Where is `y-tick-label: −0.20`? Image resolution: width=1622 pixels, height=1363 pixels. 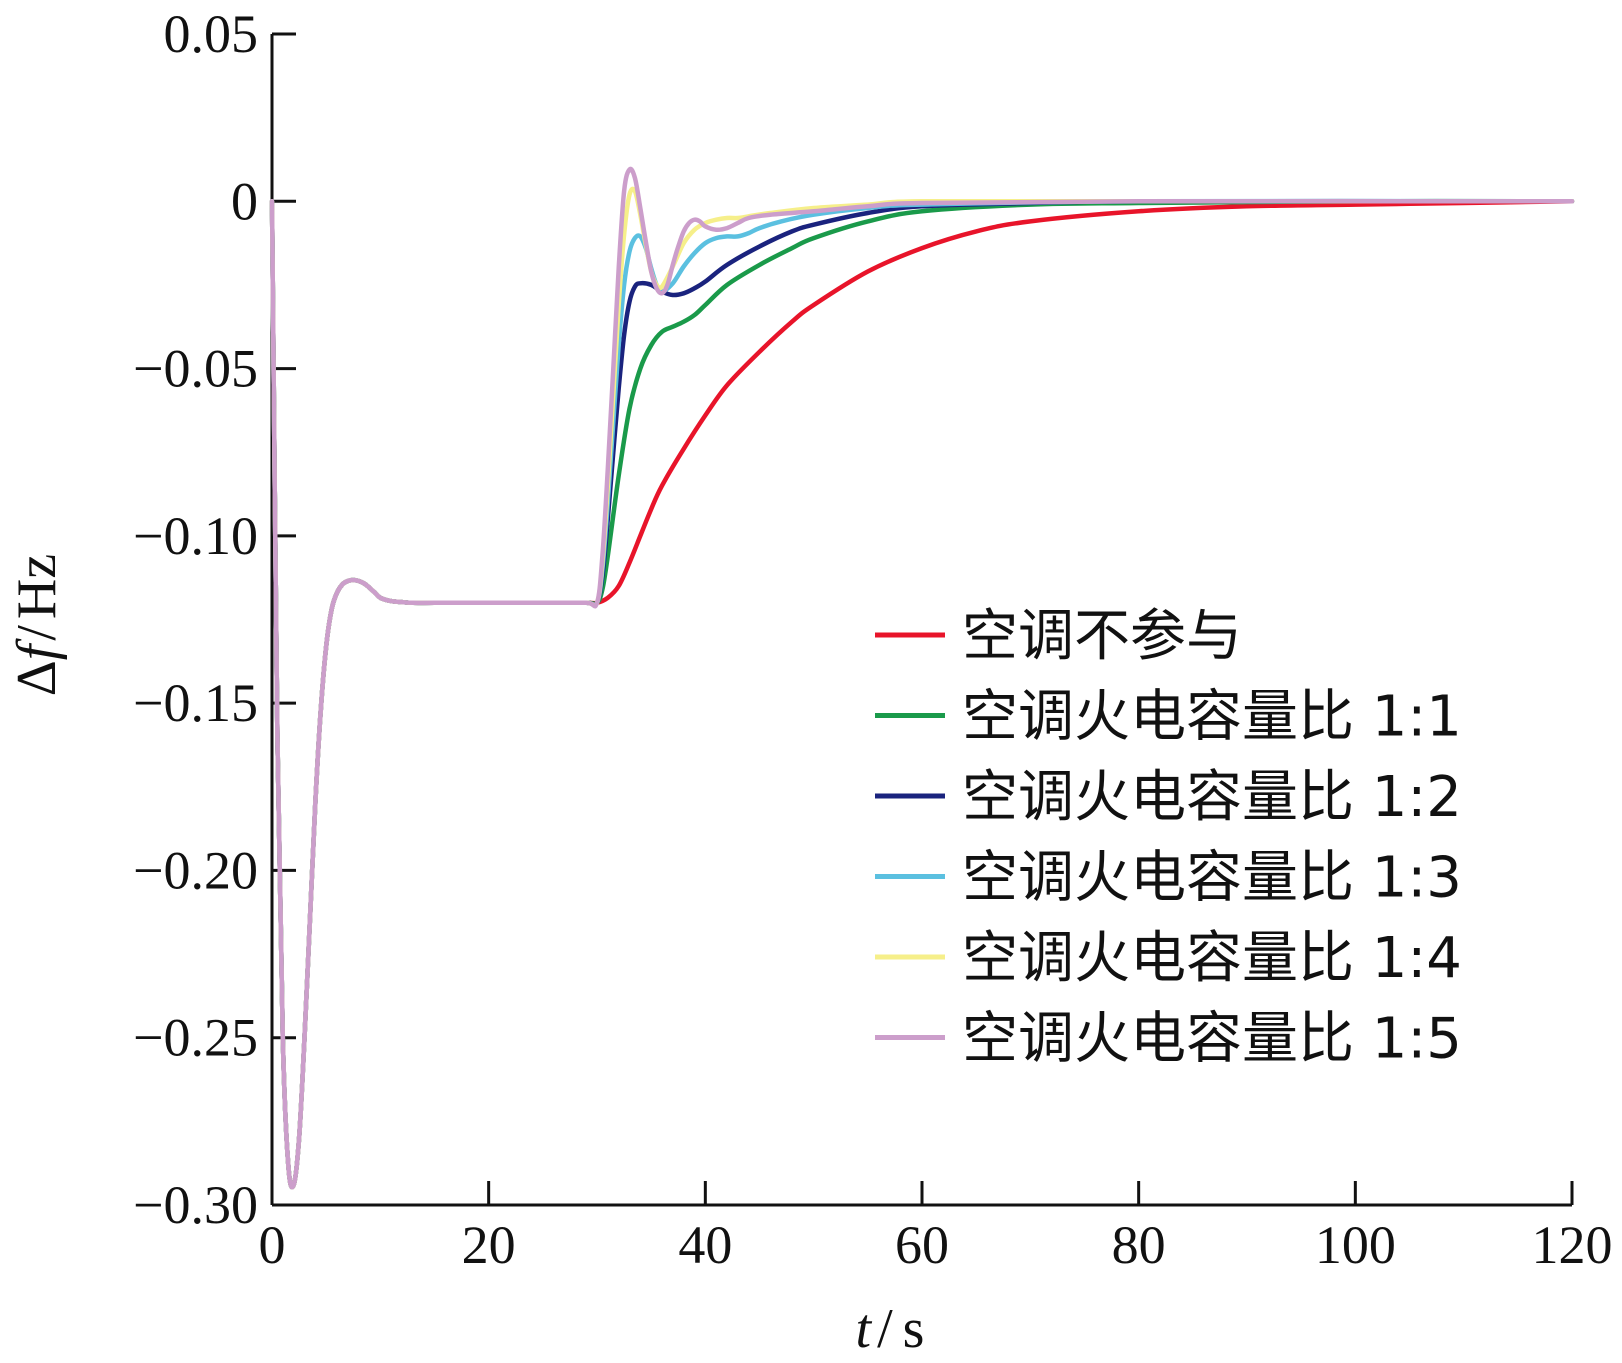 y-tick-label: −0.20 is located at coordinates (195, 870).